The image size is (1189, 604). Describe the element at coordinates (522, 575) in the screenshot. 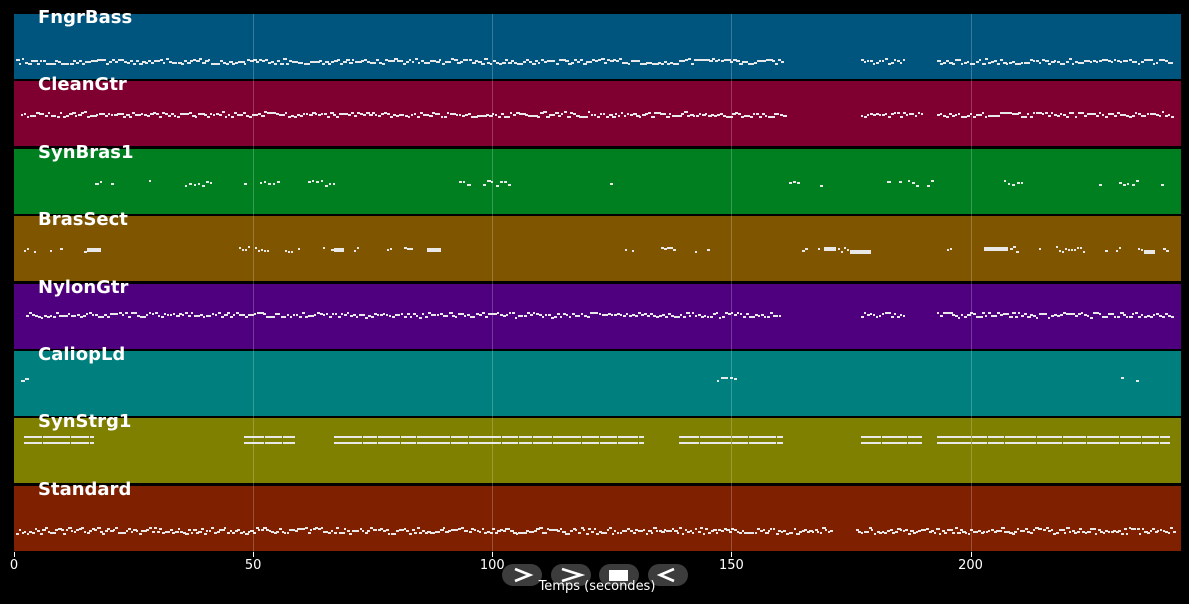

I see `play-button` at that location.